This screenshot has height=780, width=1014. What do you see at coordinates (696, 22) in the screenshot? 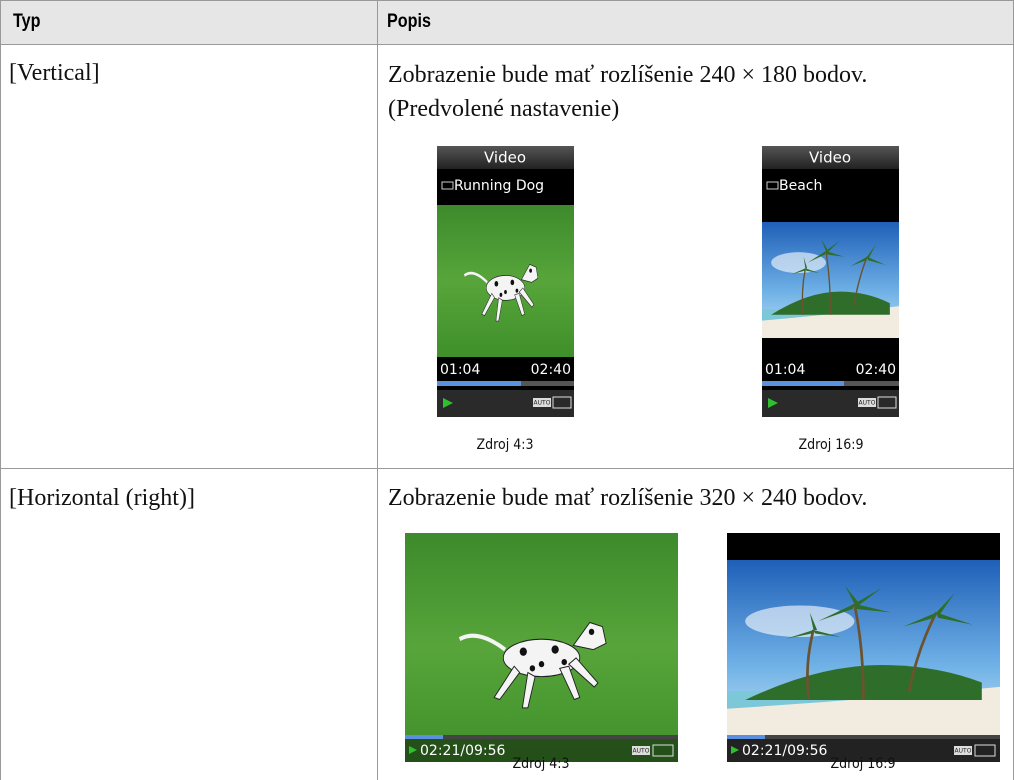
I see `header-cell: Popis` at bounding box center [696, 22].